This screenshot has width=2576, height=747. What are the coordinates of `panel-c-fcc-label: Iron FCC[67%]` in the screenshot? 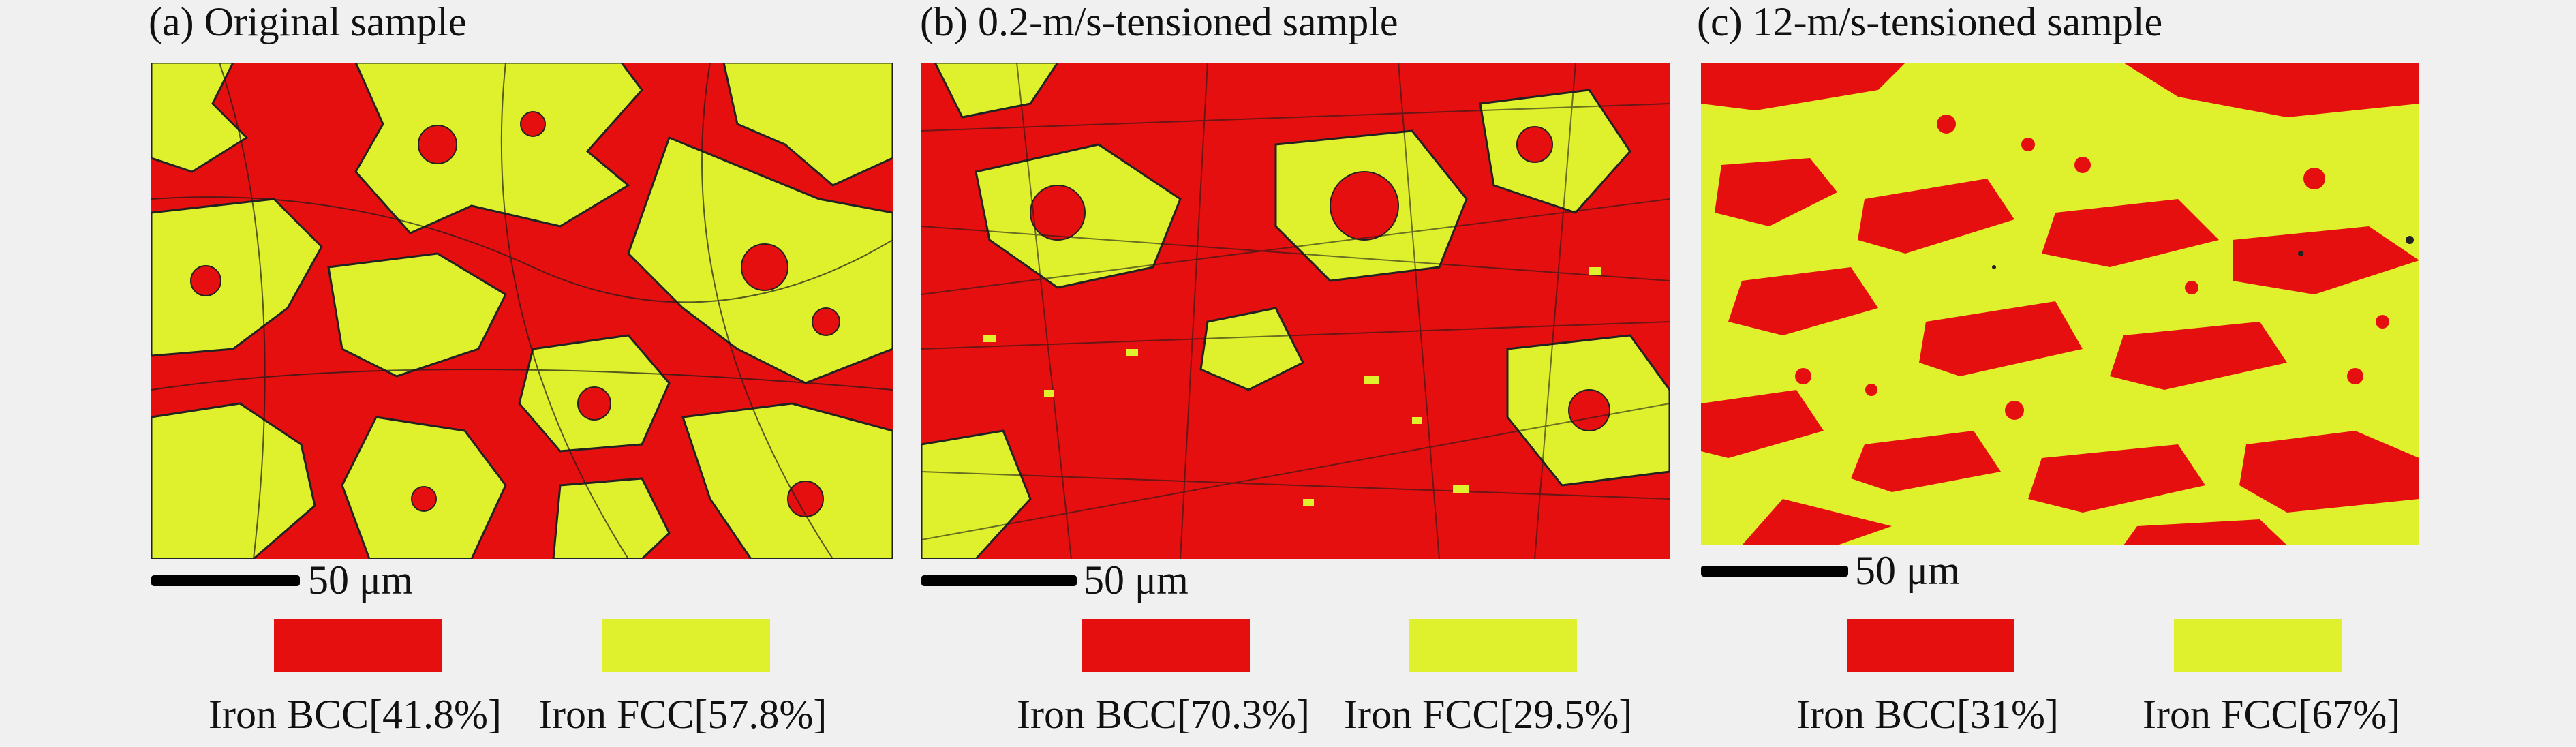 It's located at (2272, 714).